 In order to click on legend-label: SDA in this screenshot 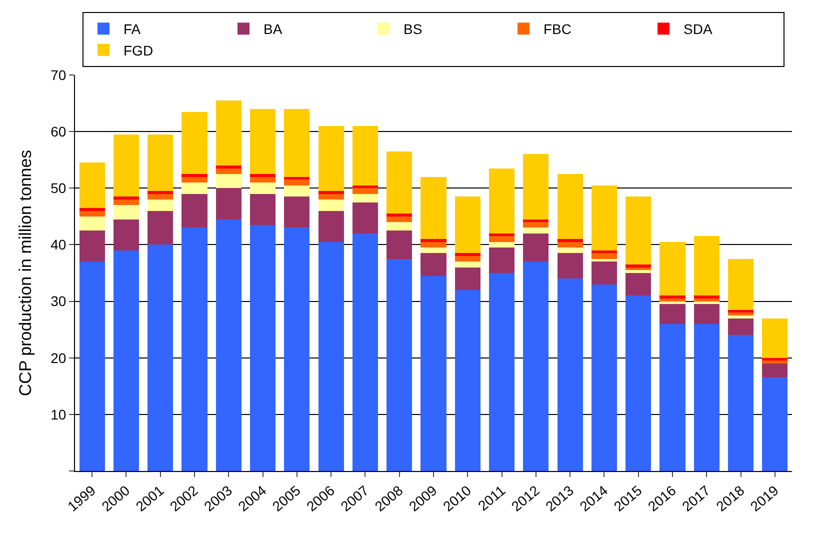, I will do `click(698, 29)`.